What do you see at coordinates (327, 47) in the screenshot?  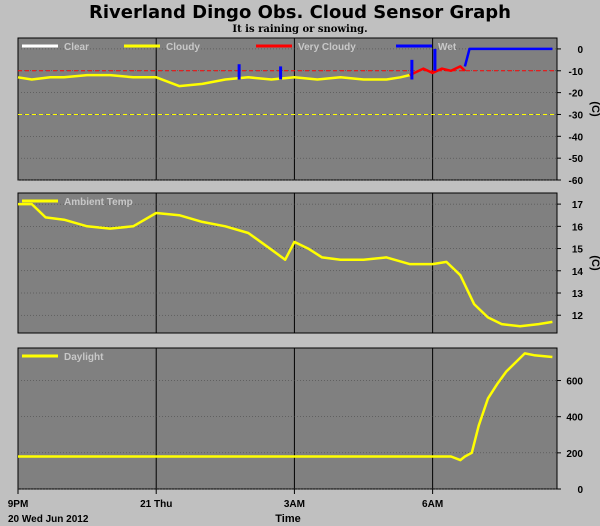 I see `legend-label: Very Cloudy` at bounding box center [327, 47].